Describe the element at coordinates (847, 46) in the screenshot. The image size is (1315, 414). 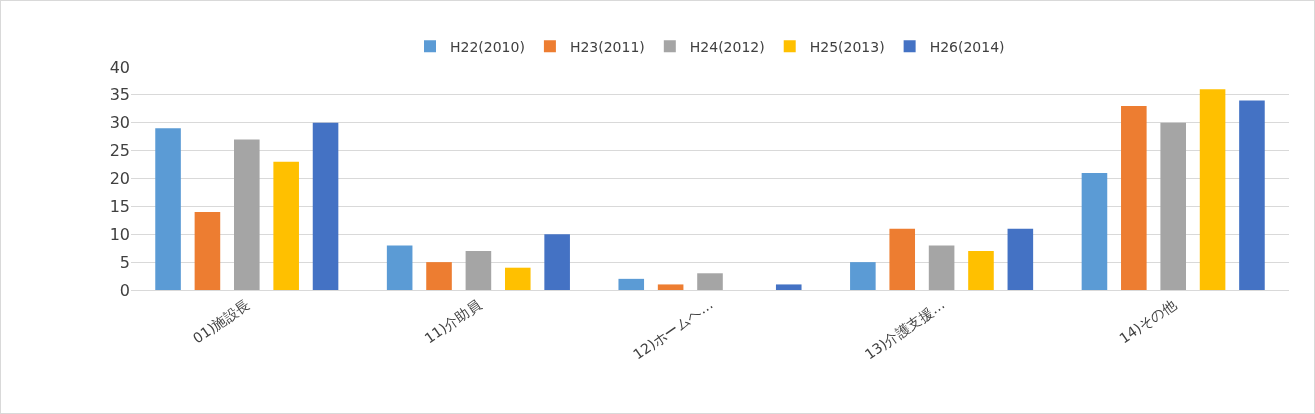
I see `legend-label: H25(2013)` at that location.